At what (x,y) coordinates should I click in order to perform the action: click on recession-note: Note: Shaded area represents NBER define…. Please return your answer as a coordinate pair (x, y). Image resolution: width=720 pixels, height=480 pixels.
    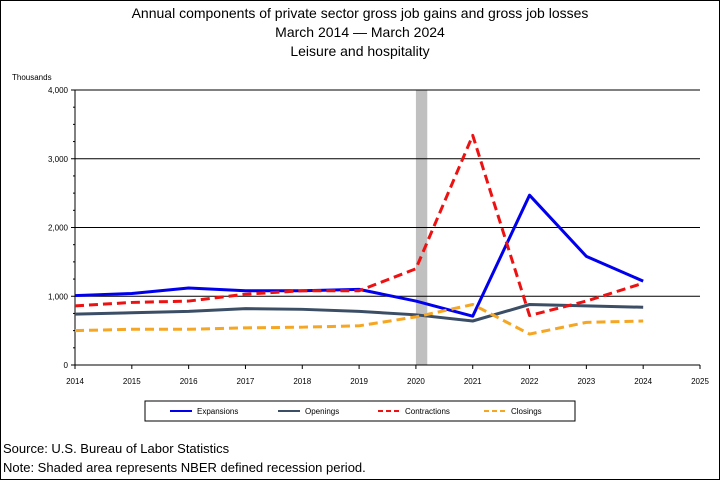
    Looking at the image, I should click on (184, 467).